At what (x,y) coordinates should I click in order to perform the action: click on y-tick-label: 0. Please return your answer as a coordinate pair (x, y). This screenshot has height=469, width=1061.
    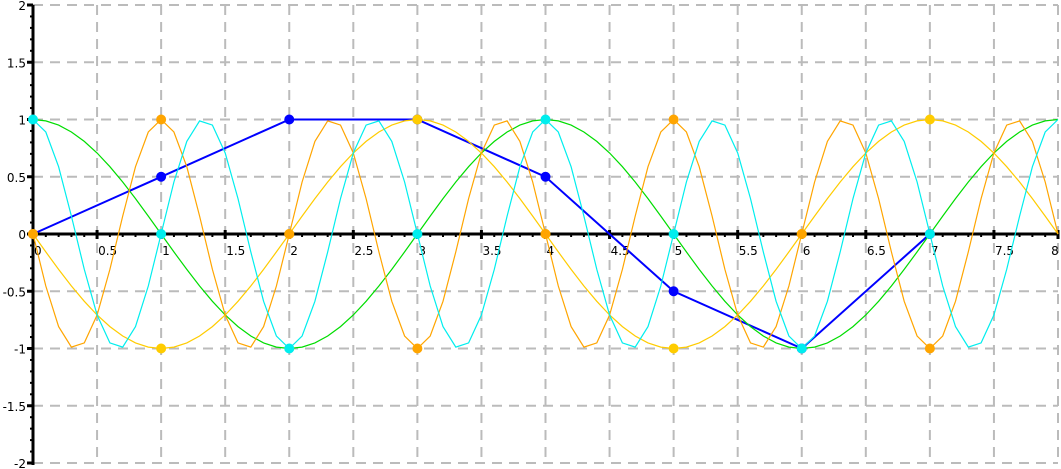
    Looking at the image, I should click on (22, 235).